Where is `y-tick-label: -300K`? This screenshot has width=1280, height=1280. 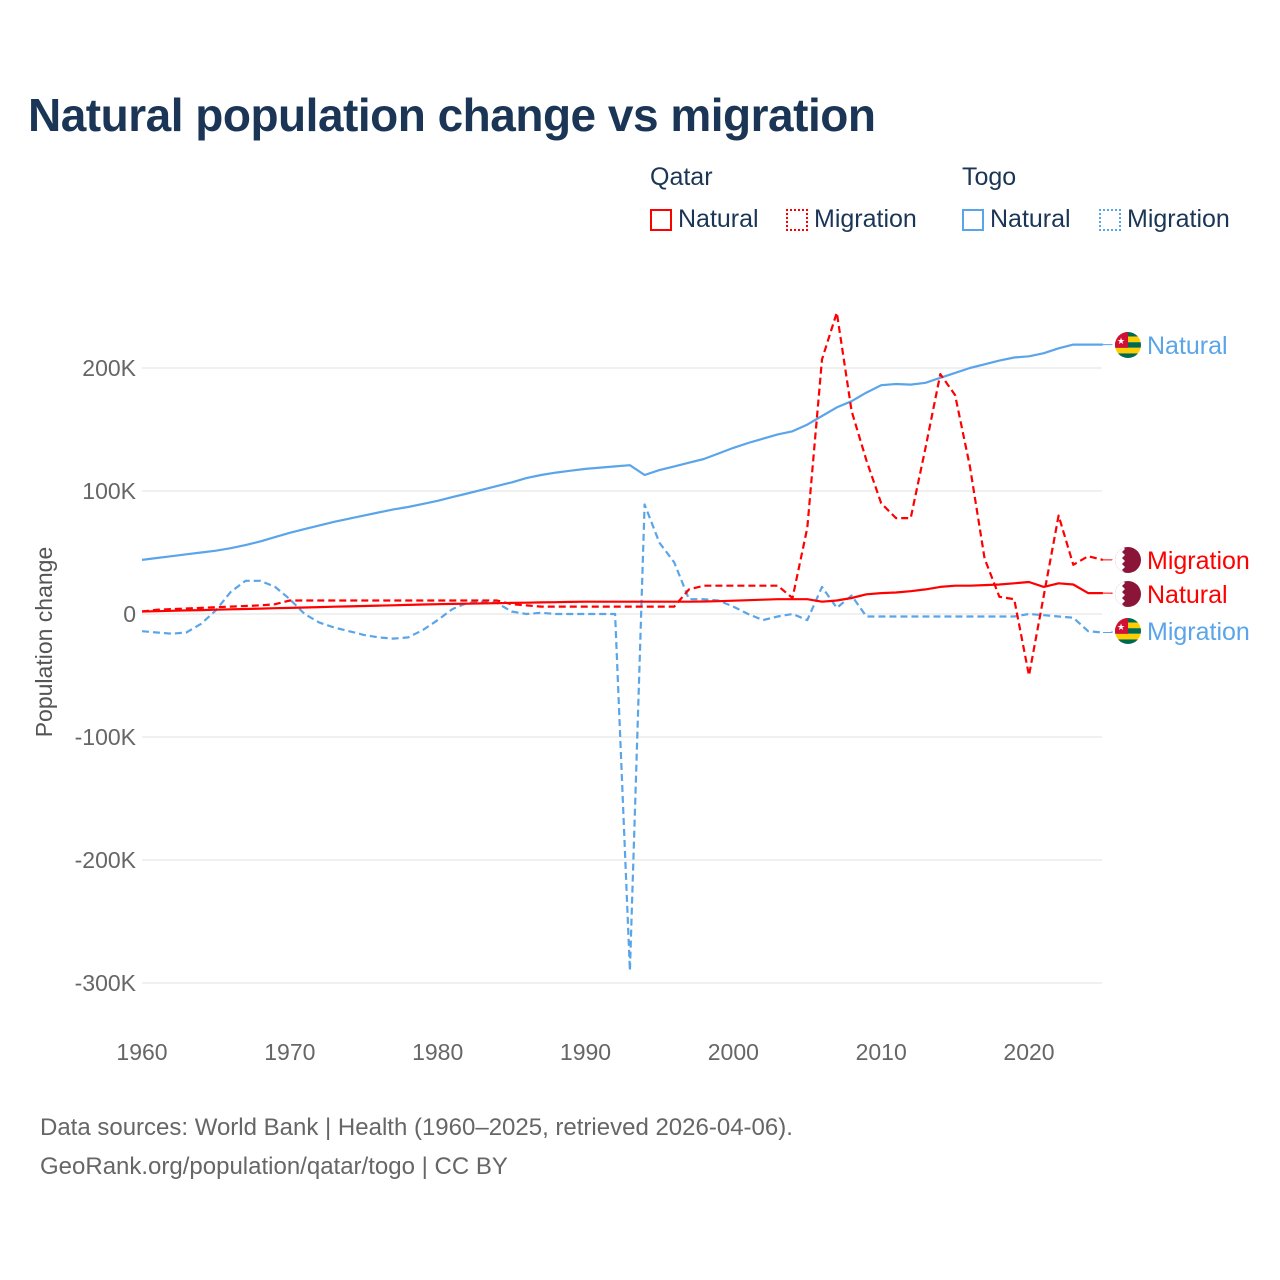
y-tick-label: -300K is located at coordinates (106, 983).